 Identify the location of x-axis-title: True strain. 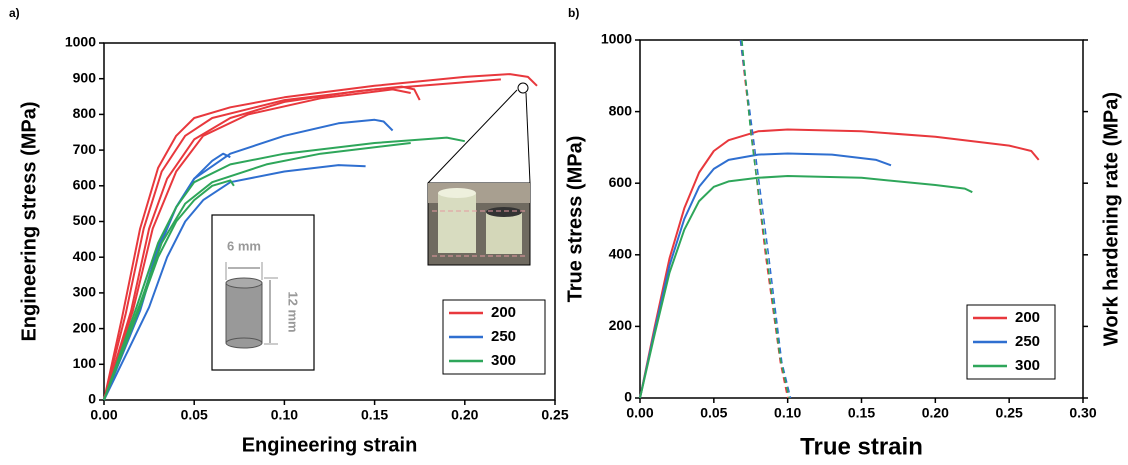
(861, 446).